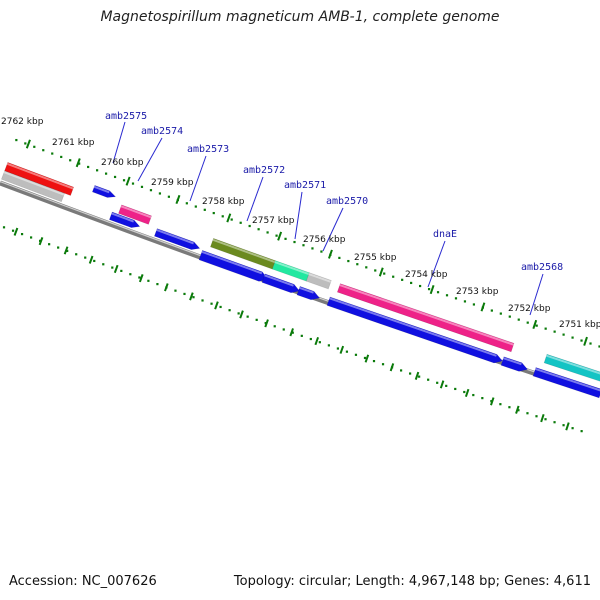 This screenshot has width=600, height=600. I want to click on gene-label-amb2568: amb2568, so click(542, 267).